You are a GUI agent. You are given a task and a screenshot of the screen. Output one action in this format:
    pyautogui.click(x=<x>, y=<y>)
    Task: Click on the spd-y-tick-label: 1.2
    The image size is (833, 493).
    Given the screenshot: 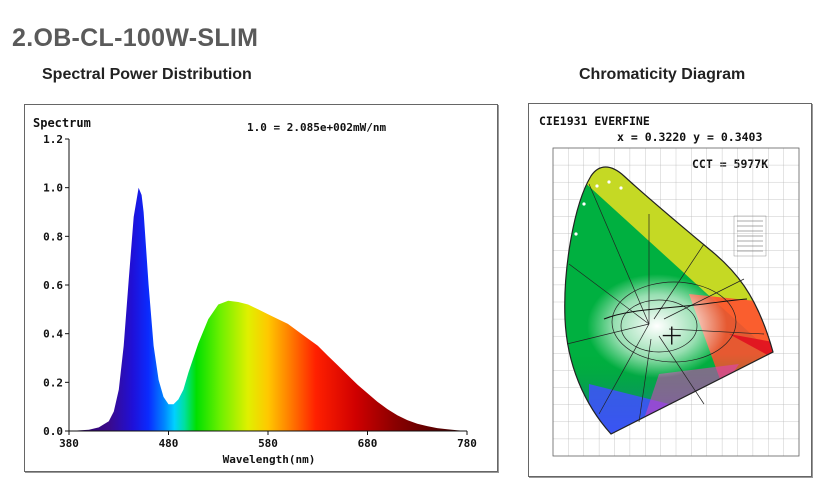 What is the action you would take?
    pyautogui.click(x=53, y=139)
    